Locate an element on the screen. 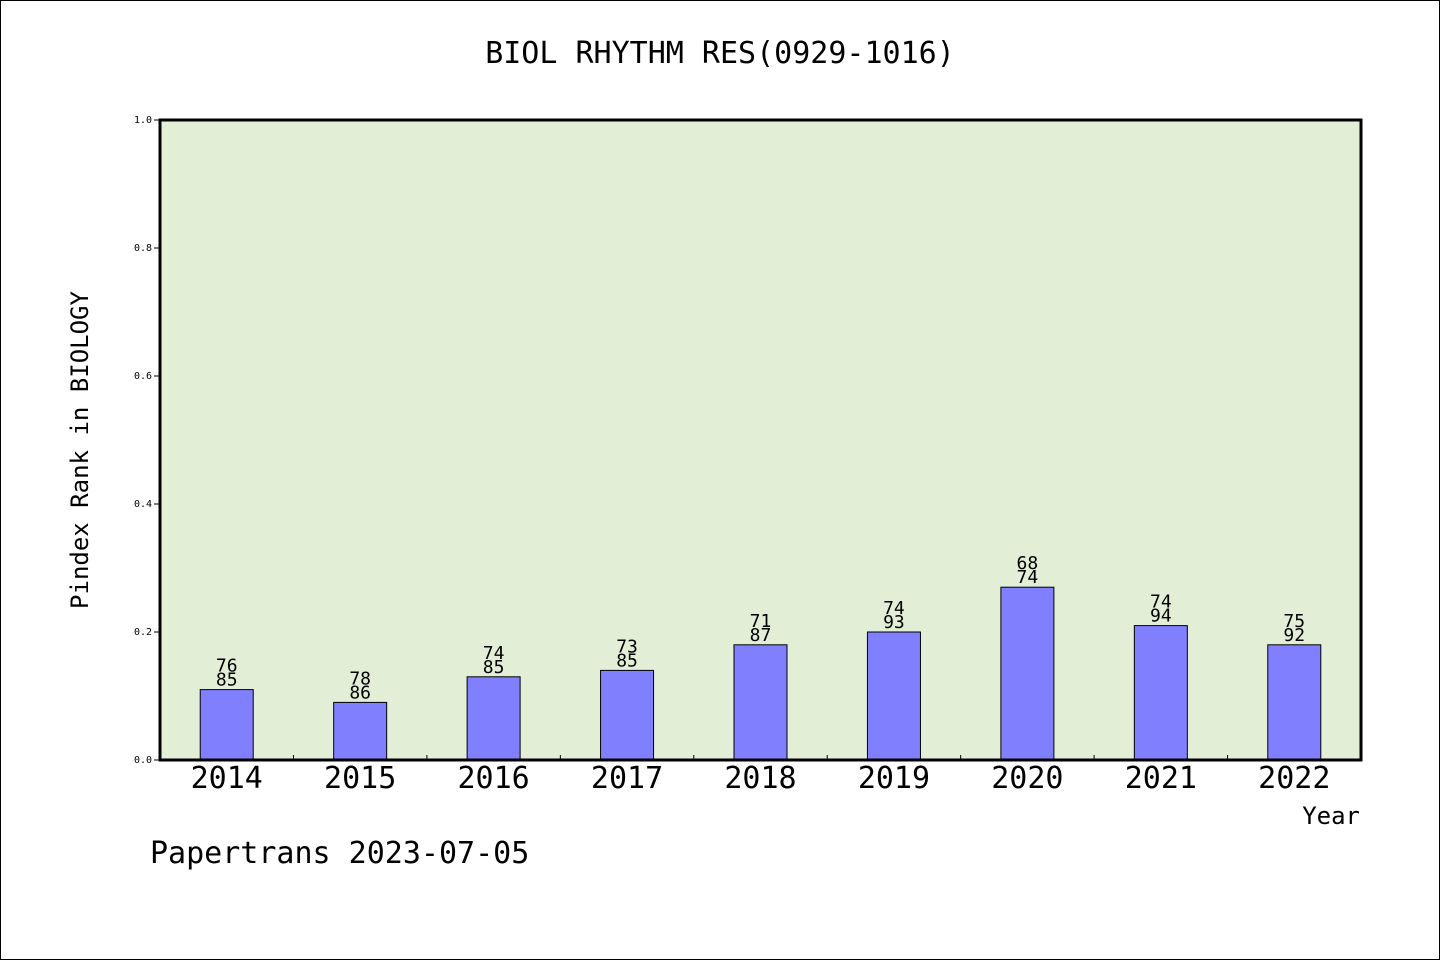  bar-label-top: 71 is located at coordinates (761, 621).